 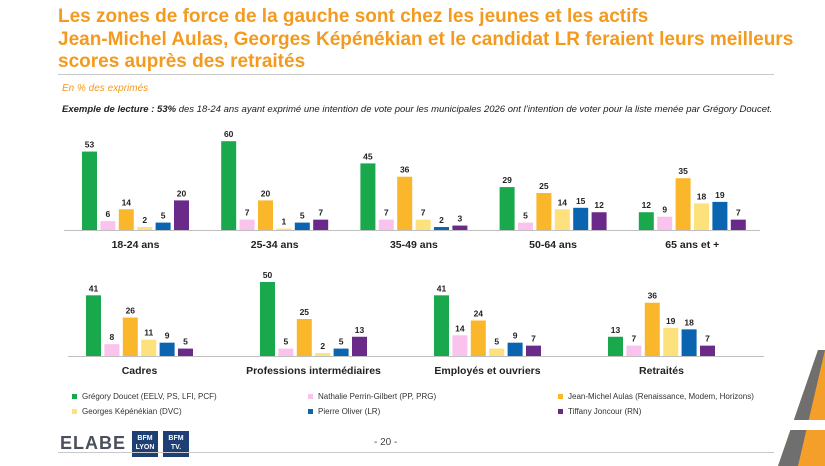 I want to click on data-label: 29, so click(x=507, y=180).